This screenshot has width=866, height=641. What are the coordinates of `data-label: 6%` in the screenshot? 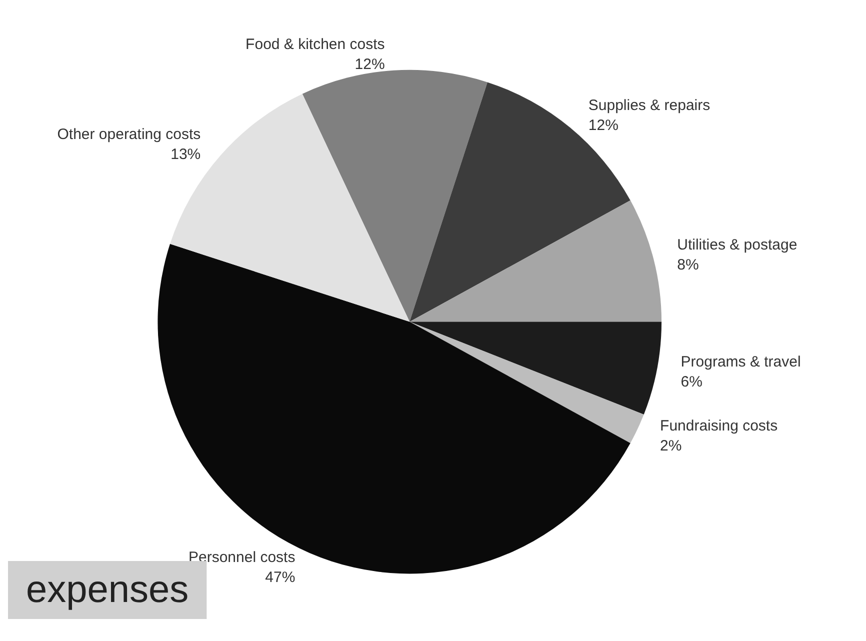 It's located at (691, 381).